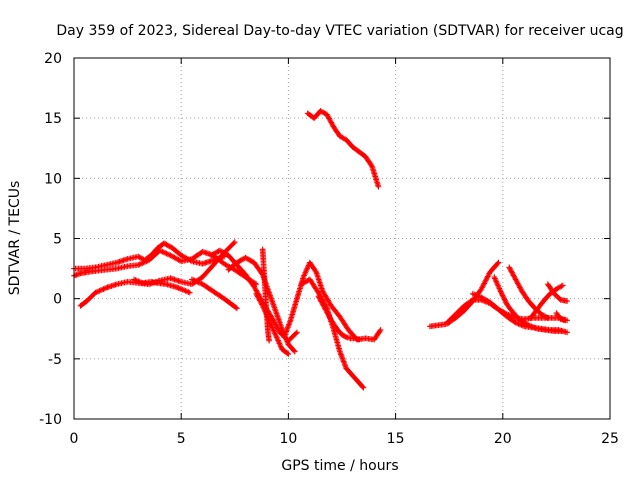 Image resolution: width=640 pixels, height=480 pixels. I want to click on y-tick-label: 5, so click(57, 240).